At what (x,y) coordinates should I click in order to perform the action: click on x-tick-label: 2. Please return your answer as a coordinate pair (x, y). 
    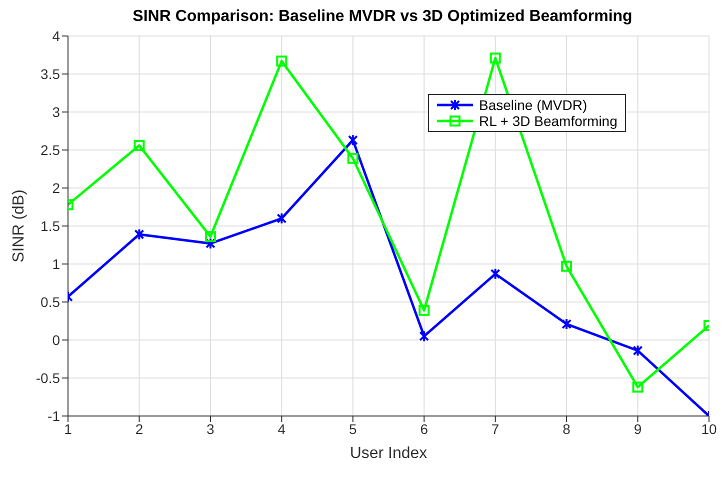
    Looking at the image, I should click on (139, 428).